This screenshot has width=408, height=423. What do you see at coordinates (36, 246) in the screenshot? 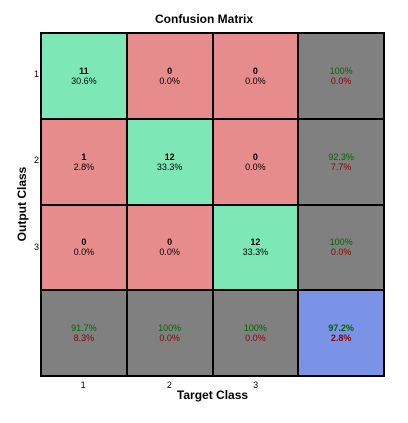
I see `y-tick-label: 3` at bounding box center [36, 246].